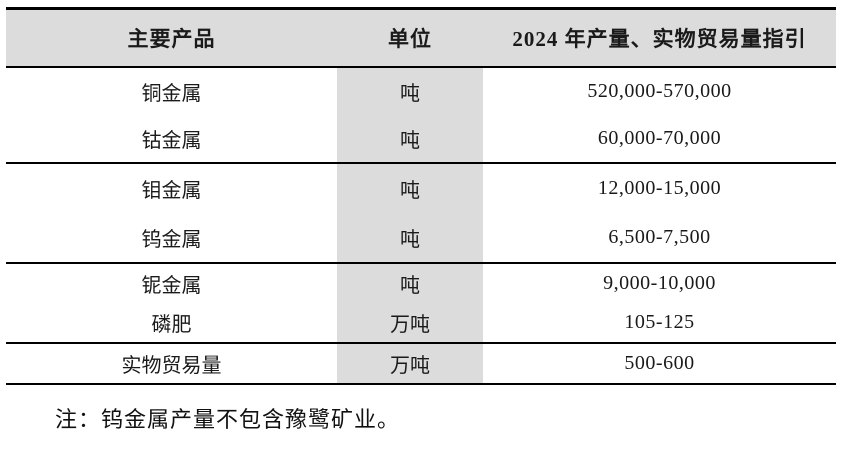 The image size is (844, 457). I want to click on table-row-copper: 铜金属 吨 520,000-570,000, so click(421, 90).